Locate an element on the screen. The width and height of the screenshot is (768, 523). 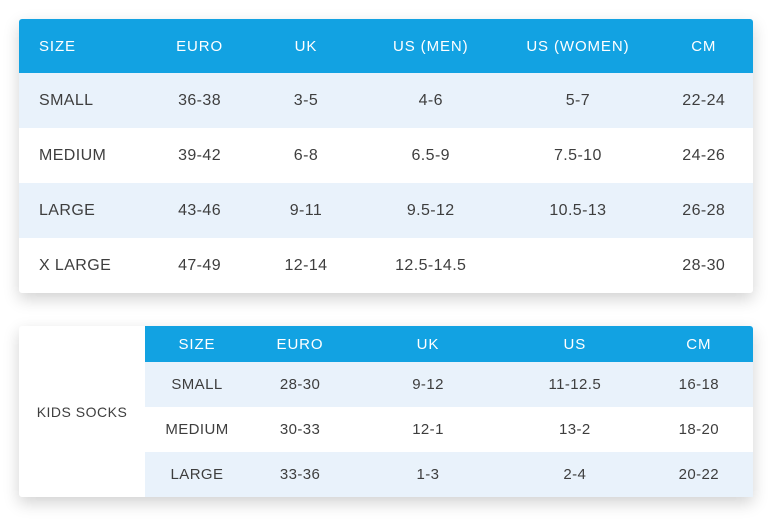
cm-cell: 20-22 is located at coordinates (699, 474).